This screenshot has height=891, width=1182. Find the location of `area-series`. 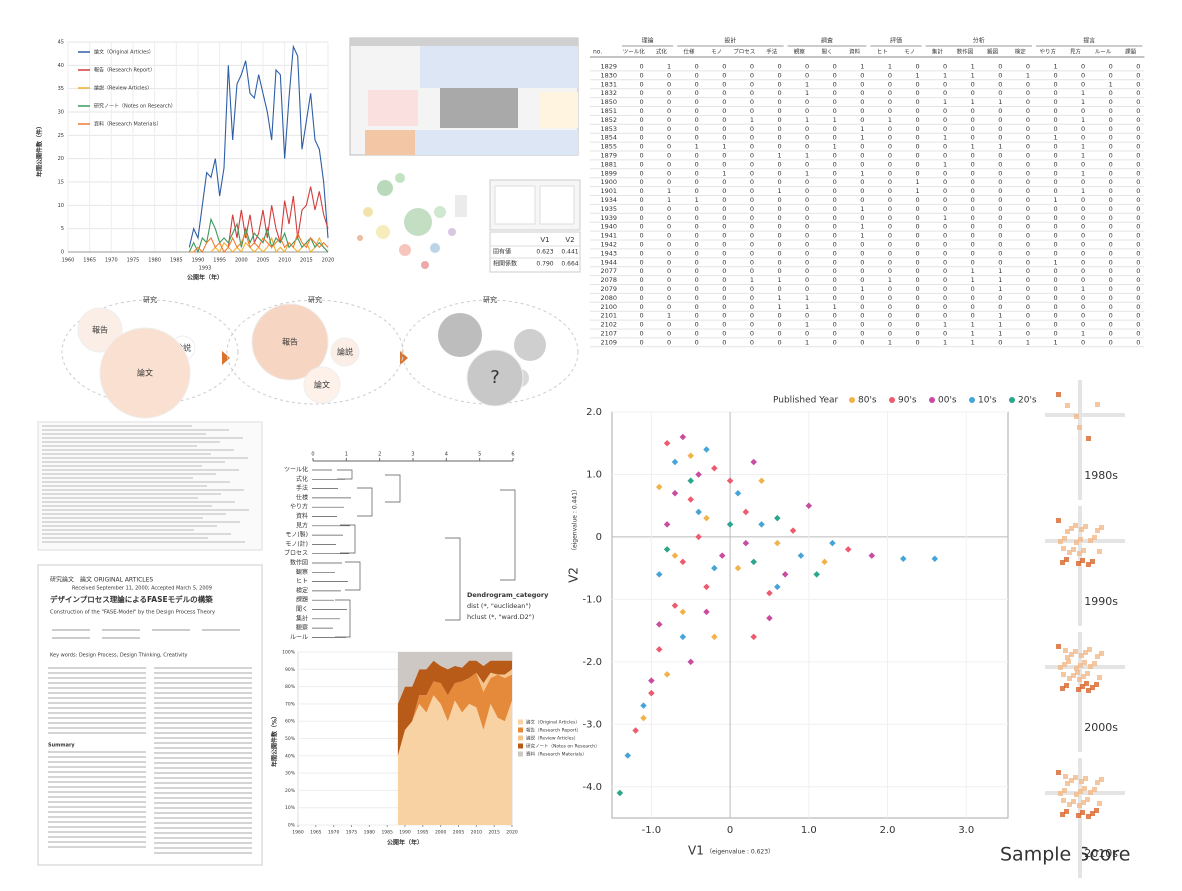

area-series is located at coordinates (454, 714).